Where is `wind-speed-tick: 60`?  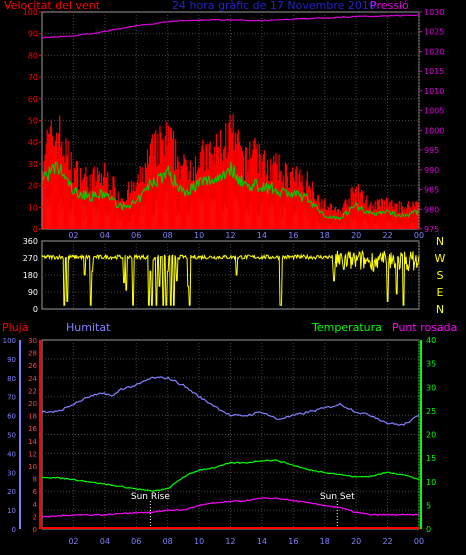 wind-speed-tick: 60 is located at coordinates (33, 99).